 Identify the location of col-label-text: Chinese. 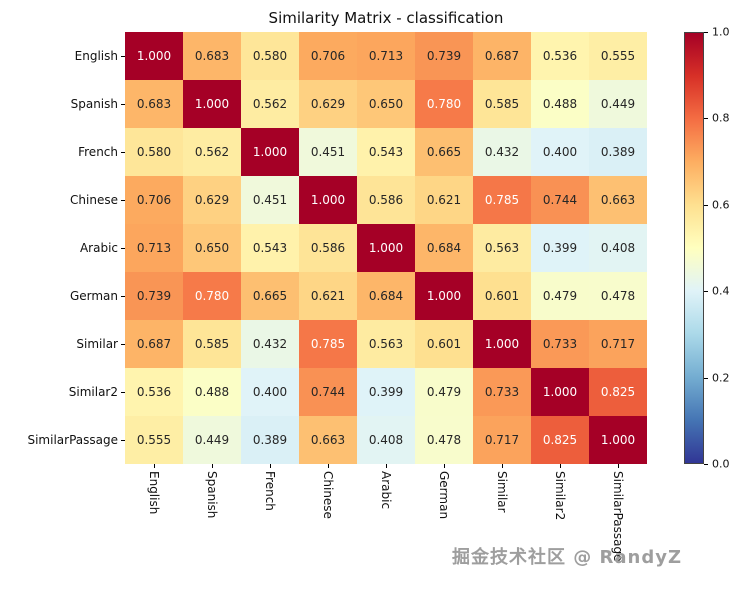
(328, 495).